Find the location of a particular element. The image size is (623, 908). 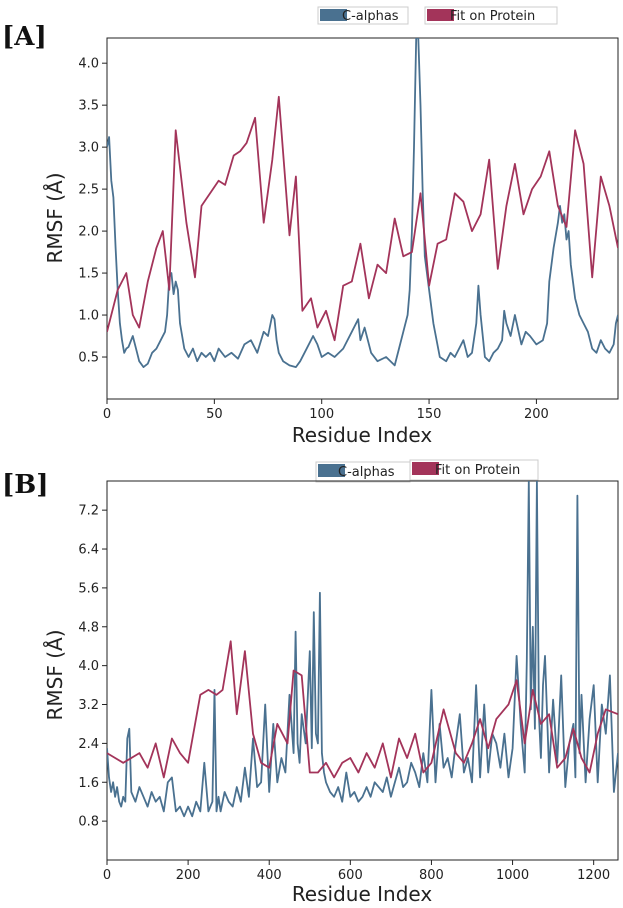

panel-b-y-axis: 0.8 1.6 2.4 3.2 4.0 4.8 5.6 6.4 7.2 is located at coordinates (92, 667).